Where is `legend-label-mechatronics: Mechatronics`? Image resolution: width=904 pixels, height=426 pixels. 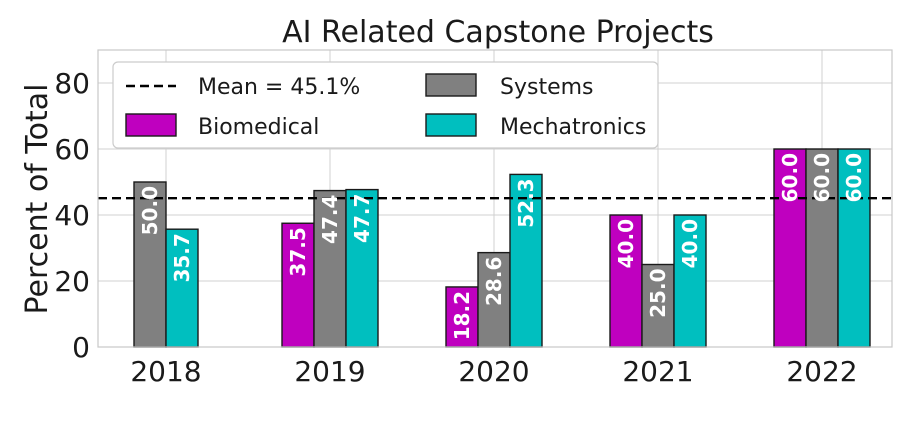
legend-label-mechatronics: Mechatronics is located at coordinates (573, 127).